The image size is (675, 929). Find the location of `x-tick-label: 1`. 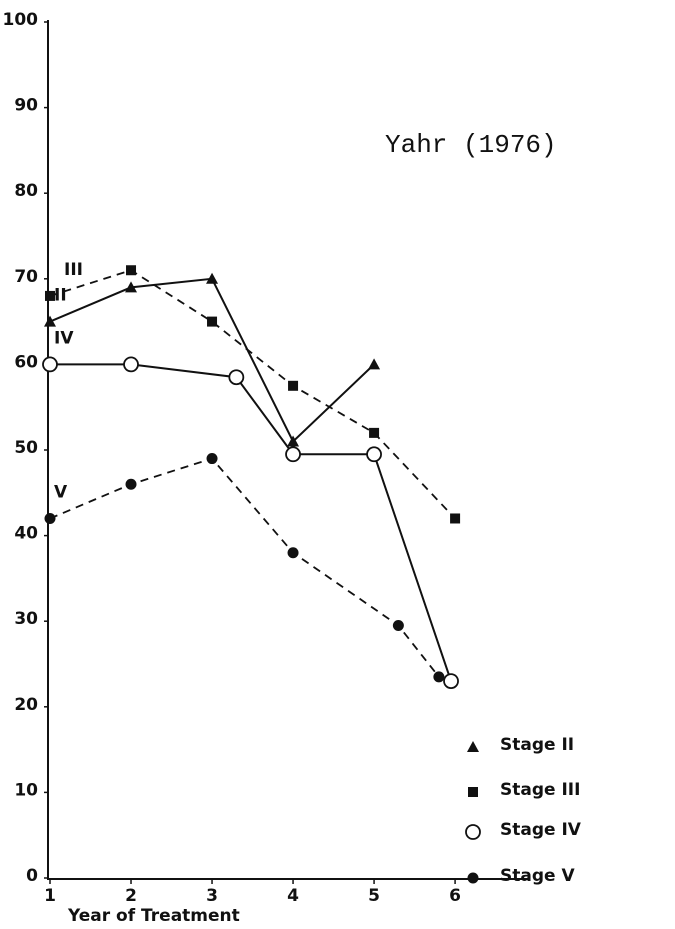

x-tick-label: 1 is located at coordinates (50, 896).